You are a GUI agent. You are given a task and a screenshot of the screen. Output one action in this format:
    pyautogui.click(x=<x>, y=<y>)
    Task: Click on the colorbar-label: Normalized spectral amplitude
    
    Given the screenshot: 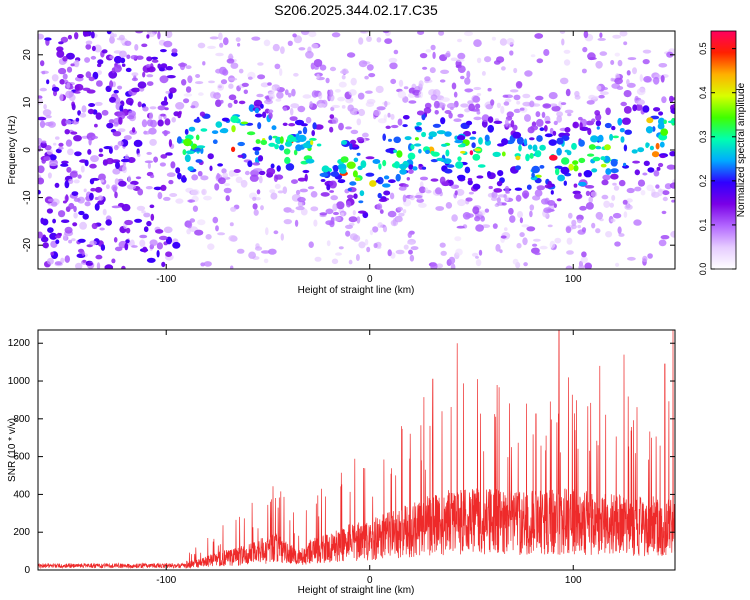 What is the action you would take?
    pyautogui.click(x=741, y=149)
    